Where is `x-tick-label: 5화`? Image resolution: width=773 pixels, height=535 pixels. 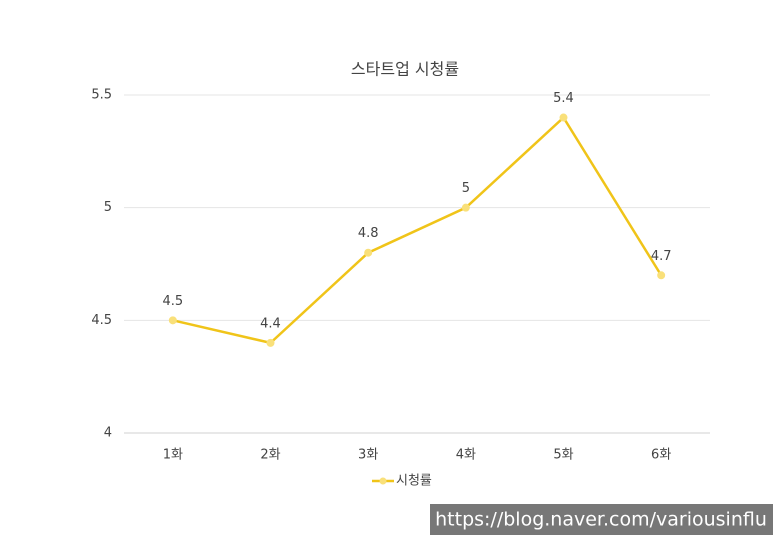
x-tick-label: 5화 is located at coordinates (563, 455).